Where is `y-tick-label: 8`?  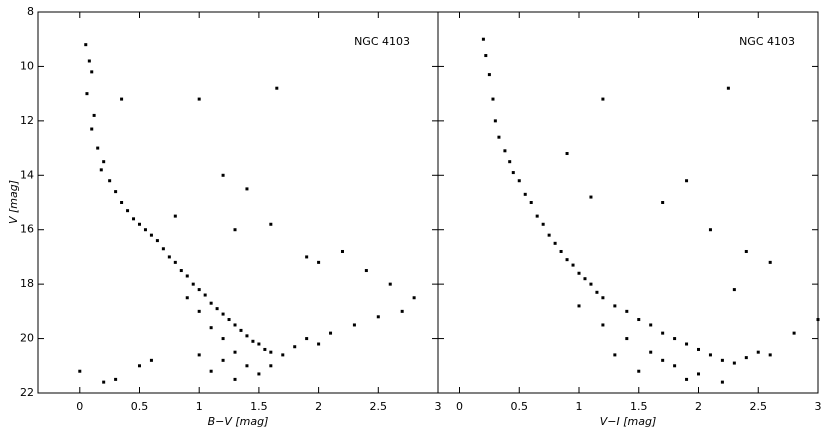 y-tick-label: 8 is located at coordinates (30, 11).